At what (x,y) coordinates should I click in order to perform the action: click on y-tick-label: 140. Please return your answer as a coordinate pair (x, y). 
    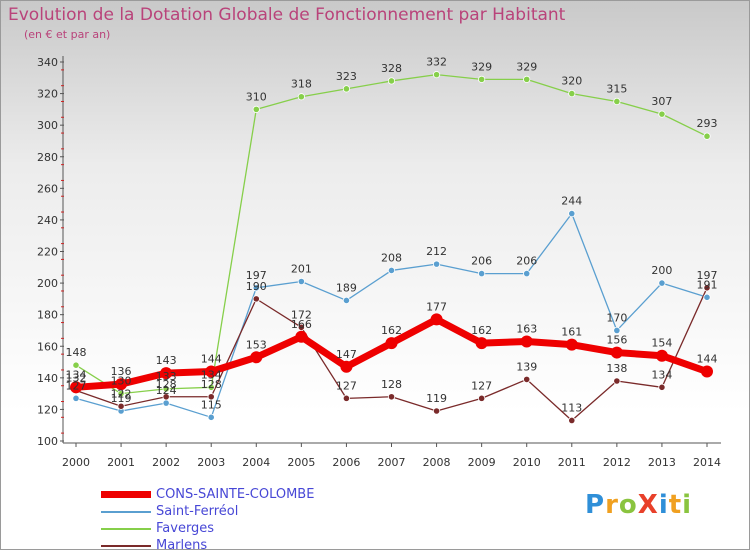
    Looking at the image, I should click on (47, 378).